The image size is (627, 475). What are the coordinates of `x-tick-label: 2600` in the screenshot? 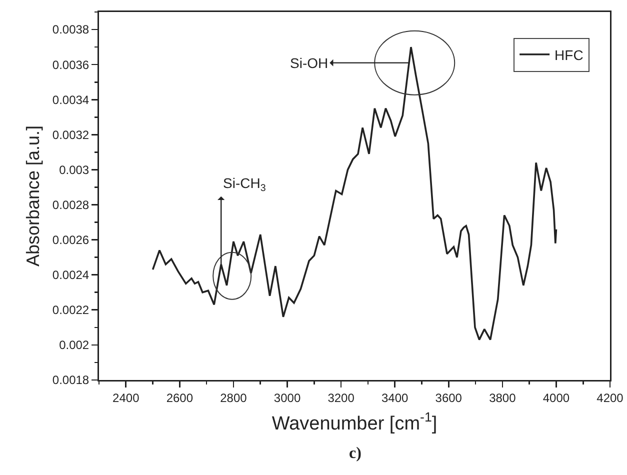 It's located at (180, 397).